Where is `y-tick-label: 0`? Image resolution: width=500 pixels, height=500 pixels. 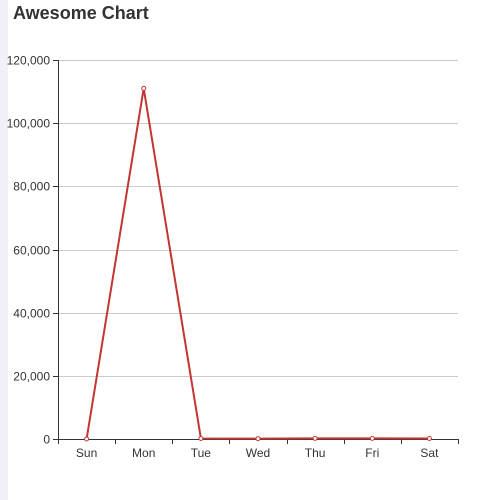
y-tick-label: 0 is located at coordinates (46, 440).